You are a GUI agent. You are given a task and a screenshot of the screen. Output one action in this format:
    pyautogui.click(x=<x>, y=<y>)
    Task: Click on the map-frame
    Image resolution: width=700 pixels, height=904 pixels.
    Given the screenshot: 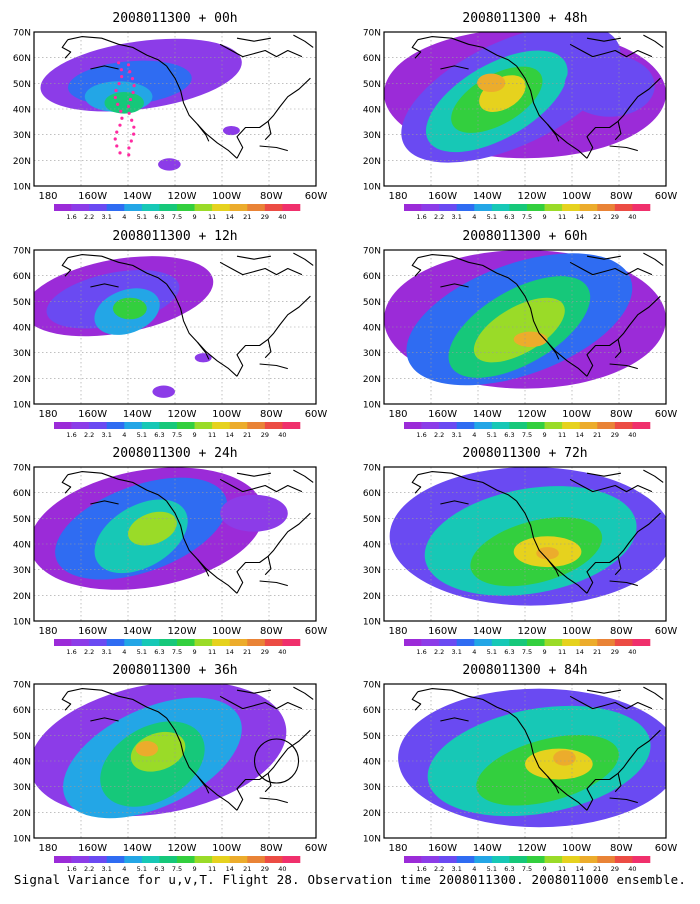 What is the action you would take?
    pyautogui.click(x=175, y=109)
    